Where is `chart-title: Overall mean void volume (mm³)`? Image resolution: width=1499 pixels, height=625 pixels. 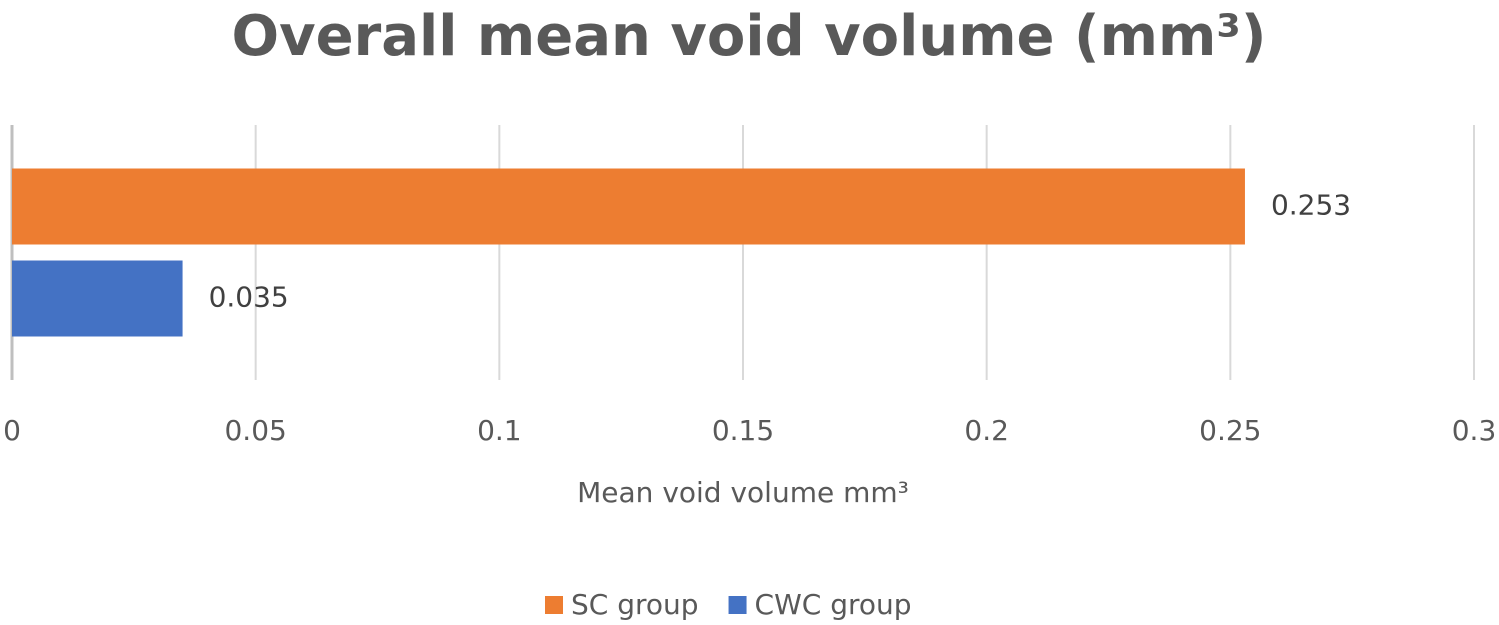
chart-title: Overall mean void volume (mm³) is located at coordinates (749, 36).